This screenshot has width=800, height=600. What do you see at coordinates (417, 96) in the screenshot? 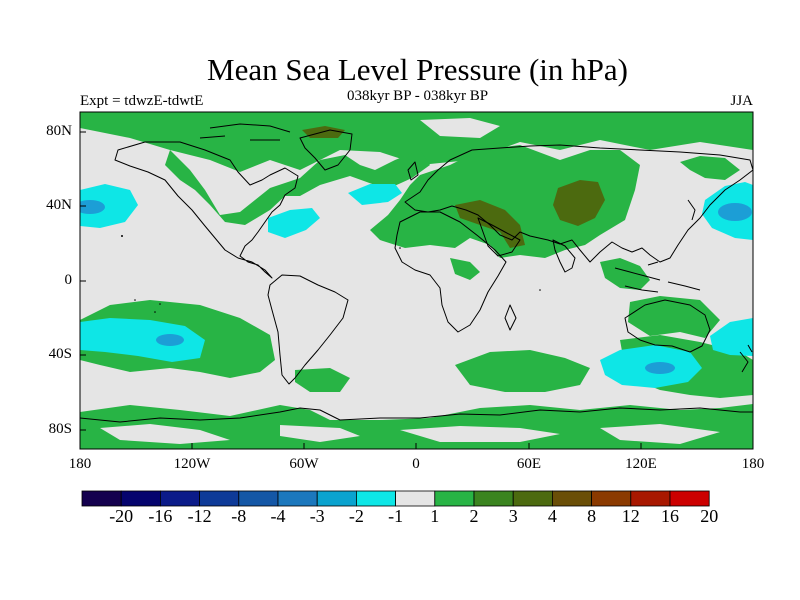
I see `period-label: 038kyr BP - 038kyr BP` at bounding box center [417, 96].